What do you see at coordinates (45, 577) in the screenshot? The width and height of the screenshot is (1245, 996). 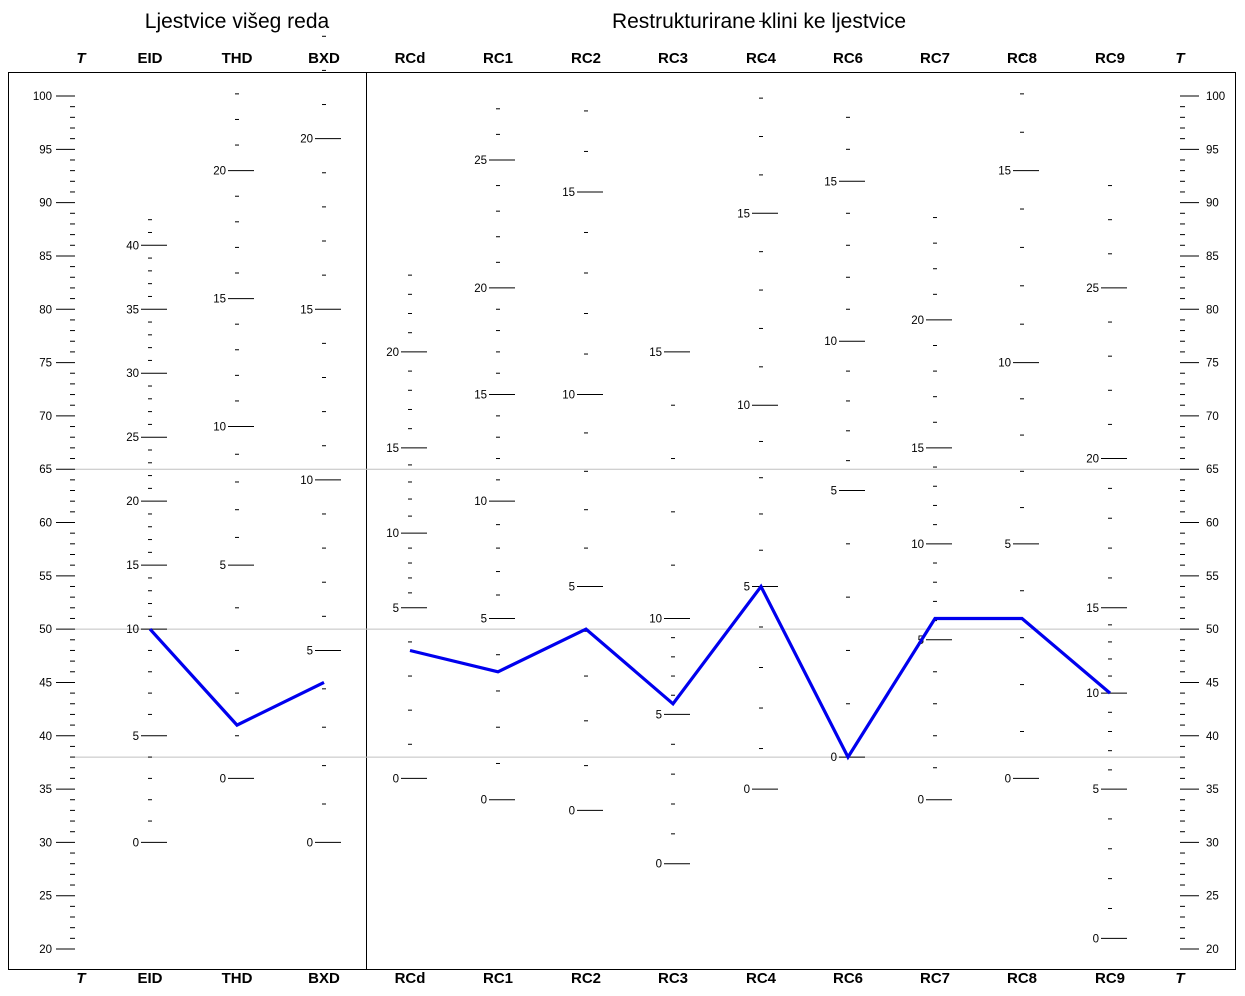 I see `left-t-label: 55` at bounding box center [45, 577].